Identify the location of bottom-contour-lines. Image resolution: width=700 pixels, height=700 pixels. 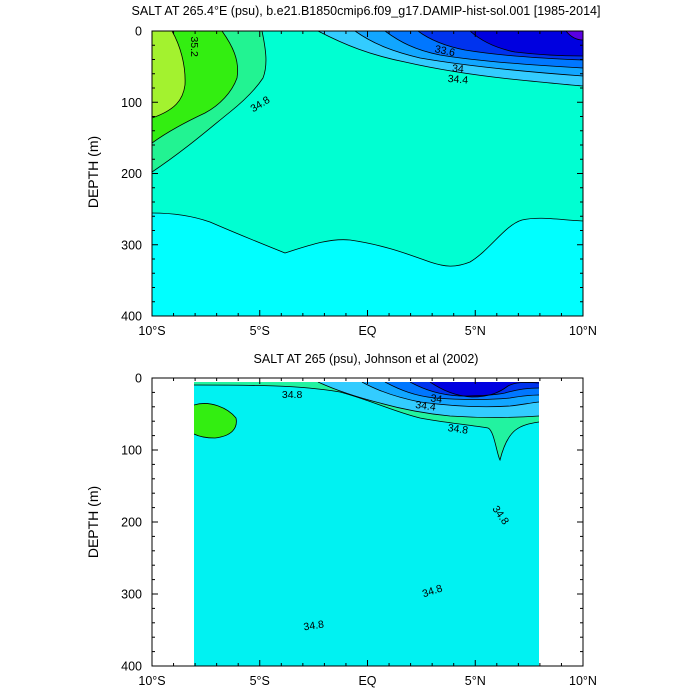
(366, 422).